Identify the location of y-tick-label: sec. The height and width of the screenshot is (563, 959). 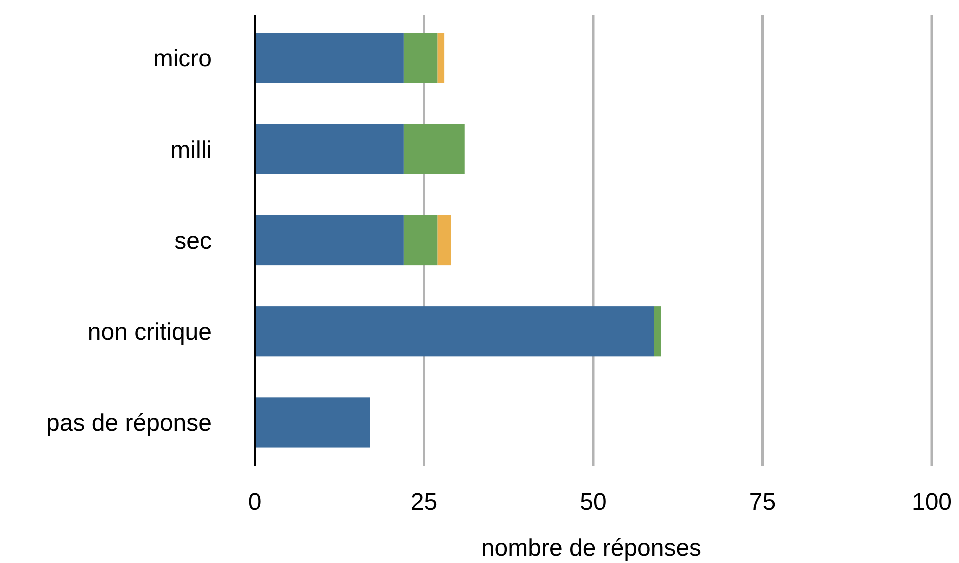
(193, 241).